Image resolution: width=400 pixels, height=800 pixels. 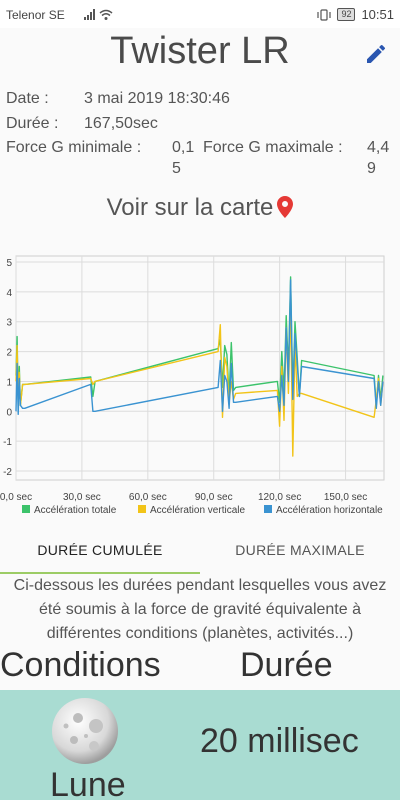 What do you see at coordinates (346, 14) in the screenshot?
I see `battery-icon: 92` at bounding box center [346, 14].